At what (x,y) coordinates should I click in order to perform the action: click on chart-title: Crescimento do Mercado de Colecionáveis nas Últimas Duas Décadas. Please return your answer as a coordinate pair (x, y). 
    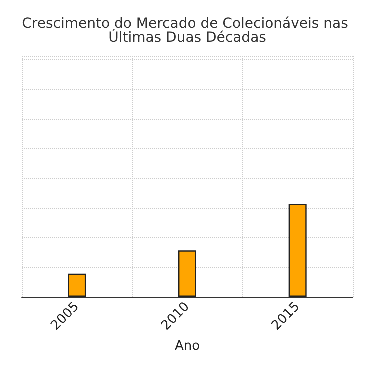
    Looking at the image, I should click on (187, 31).